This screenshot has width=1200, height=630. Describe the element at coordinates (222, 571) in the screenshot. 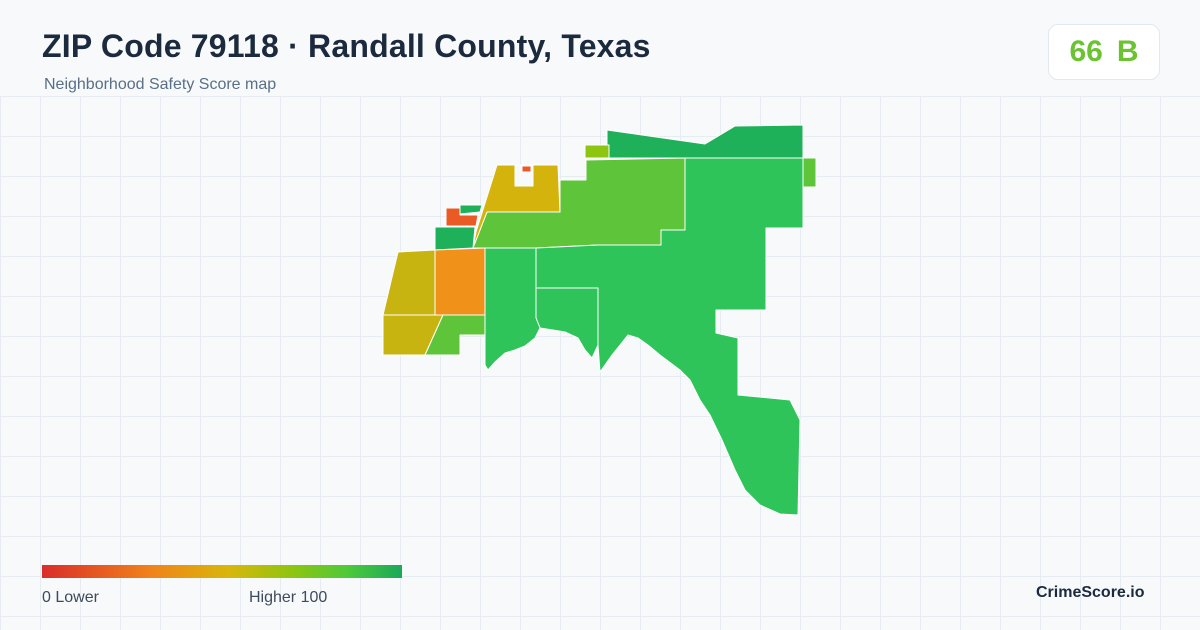

I see `legend-color-scale` at that location.